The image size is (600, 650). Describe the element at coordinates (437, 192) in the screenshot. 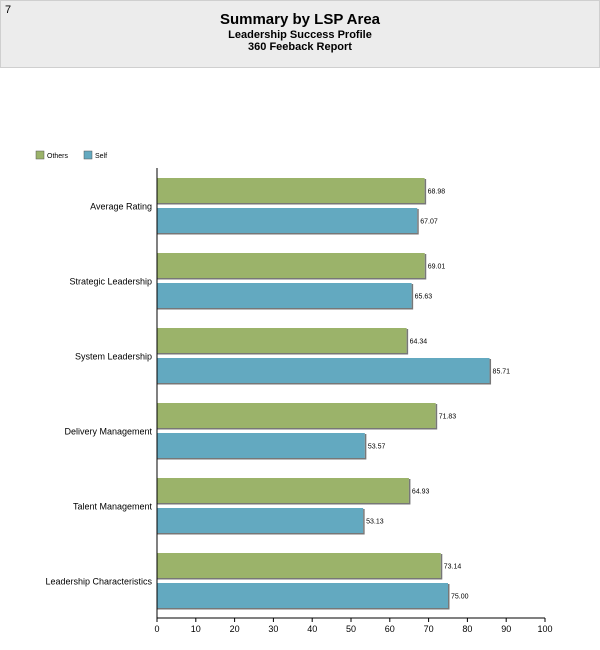

I see `data-label: 68.98` at that location.